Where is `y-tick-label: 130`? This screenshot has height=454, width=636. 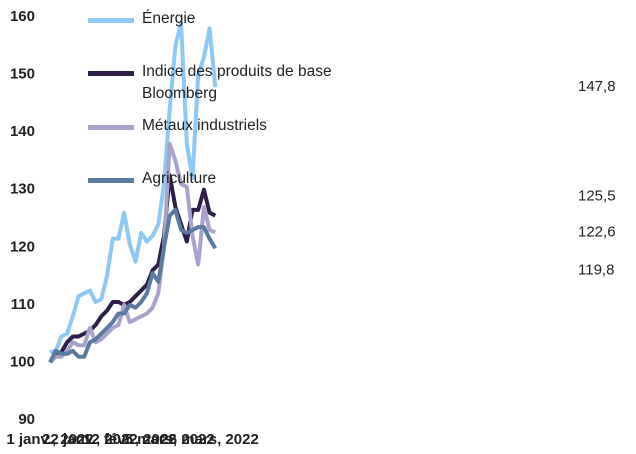 y-tick-label: 130 is located at coordinates (22, 189).